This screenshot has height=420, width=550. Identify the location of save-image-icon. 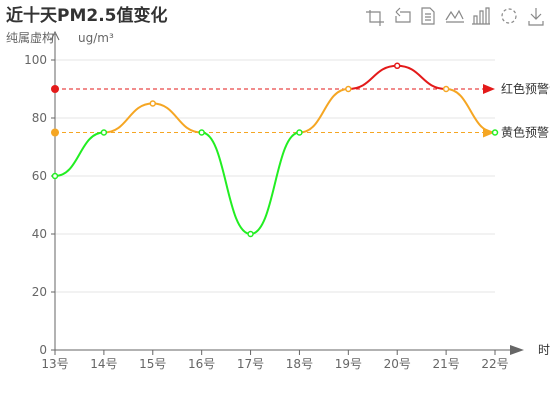
(536, 17).